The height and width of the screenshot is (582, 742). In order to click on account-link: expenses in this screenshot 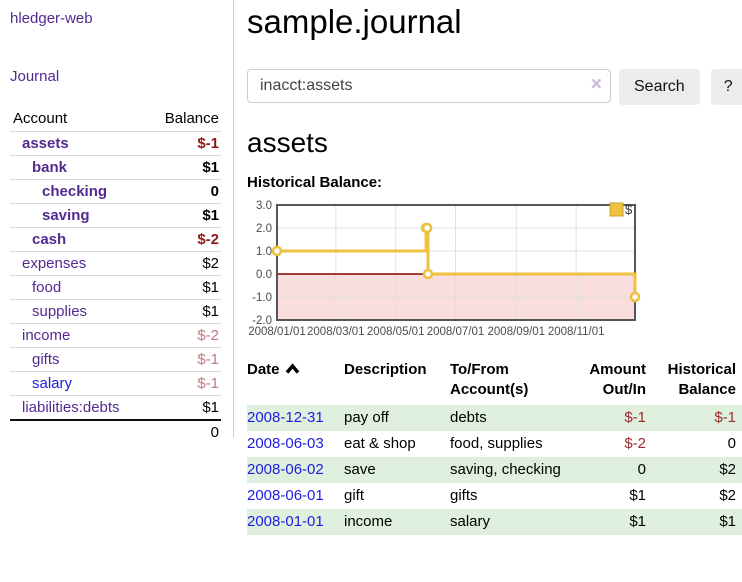, I will do `click(54, 263)`.